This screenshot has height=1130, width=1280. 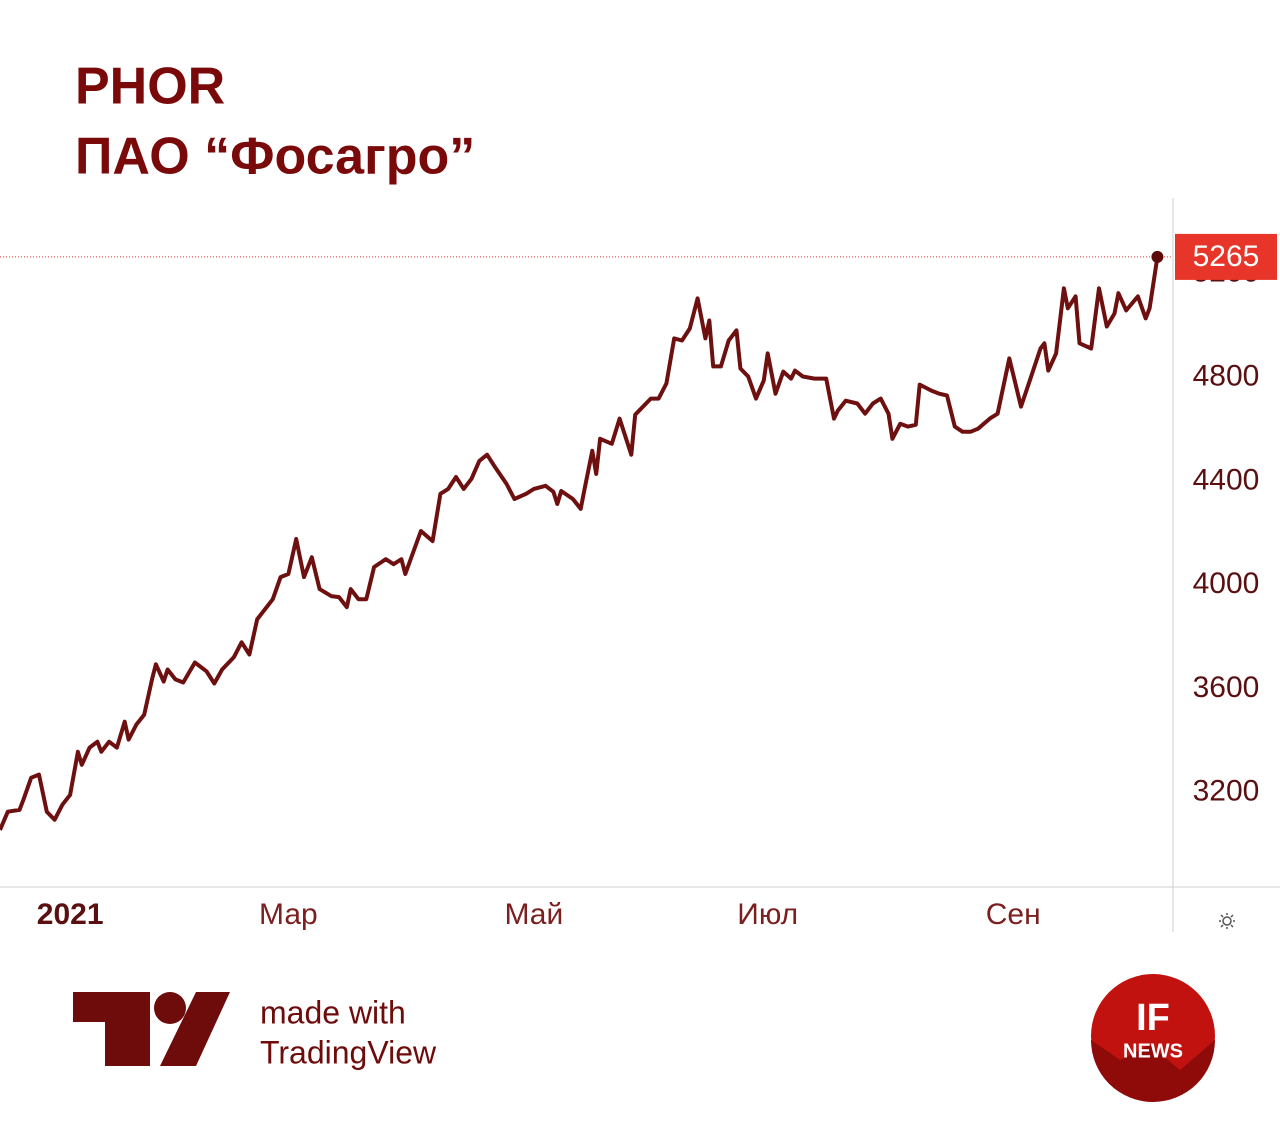 What do you see at coordinates (1153, 1051) in the screenshot?
I see `logo-bottom: NEWS` at bounding box center [1153, 1051].